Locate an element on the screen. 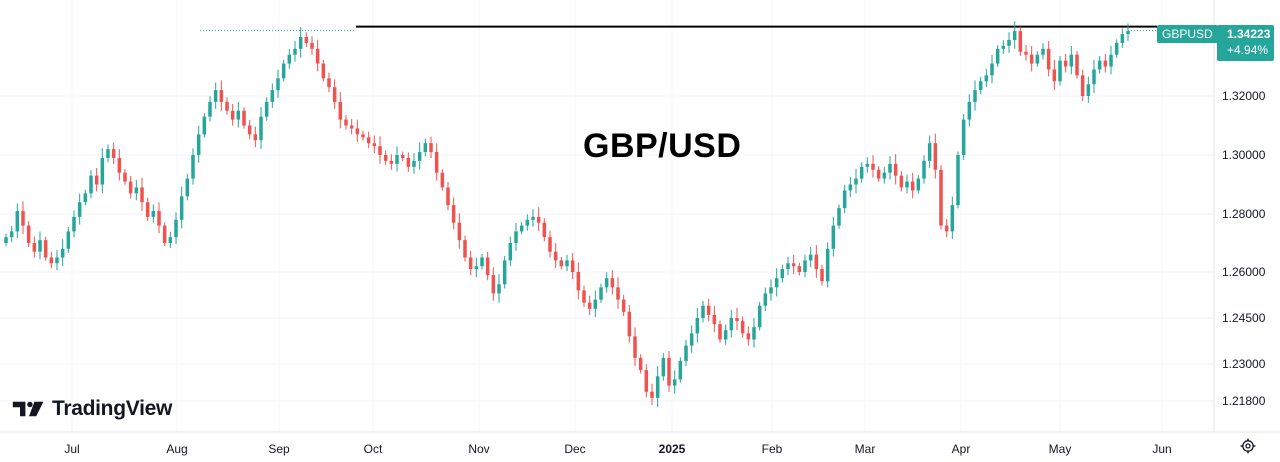 The width and height of the screenshot is (1280, 462). x-tick-label: Jul is located at coordinates (71, 449).